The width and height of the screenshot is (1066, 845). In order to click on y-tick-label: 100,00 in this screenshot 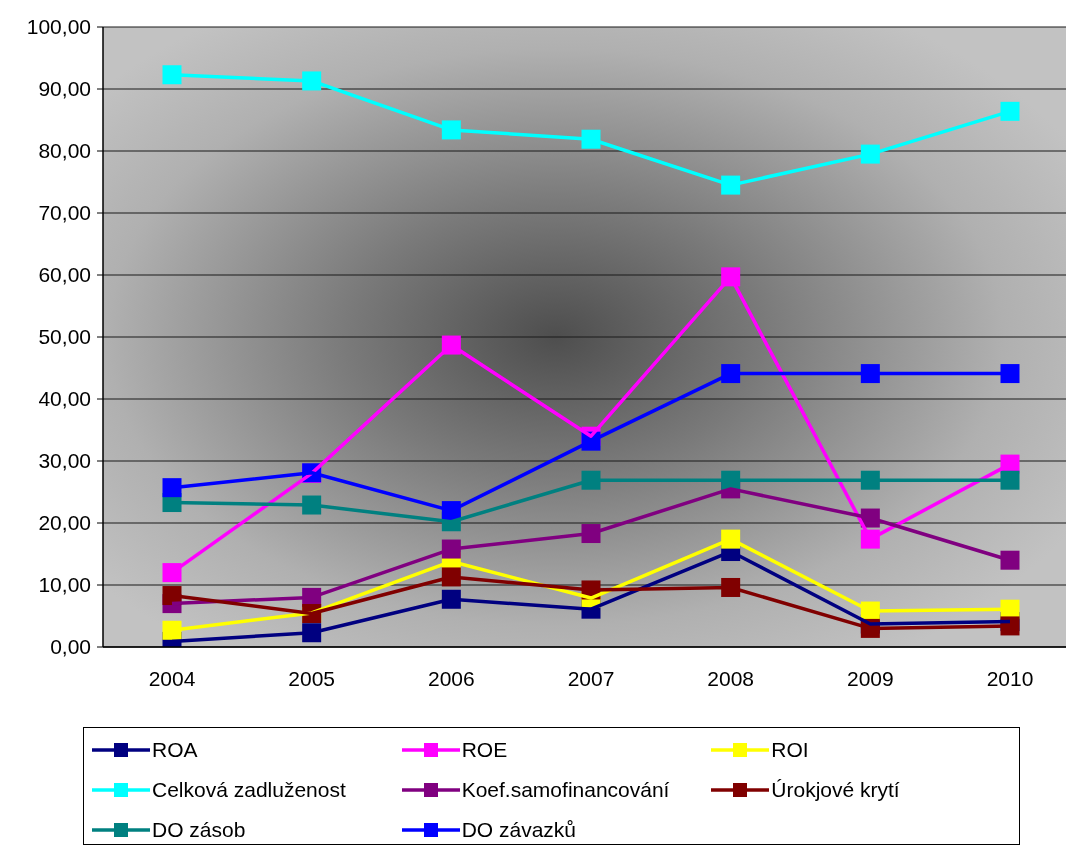, I will do `click(58, 27)`.